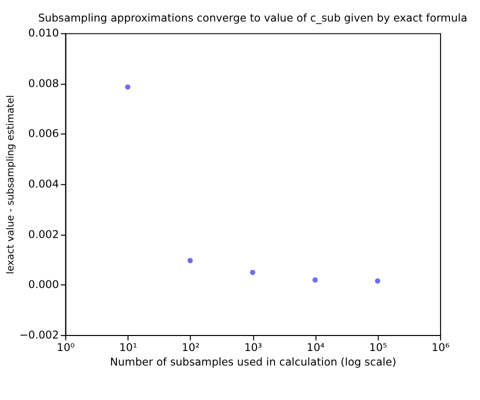 This screenshot has height=400, width=480. Describe the element at coordinates (253, 347) in the screenshot. I see `x-tick-label: 10³` at that location.